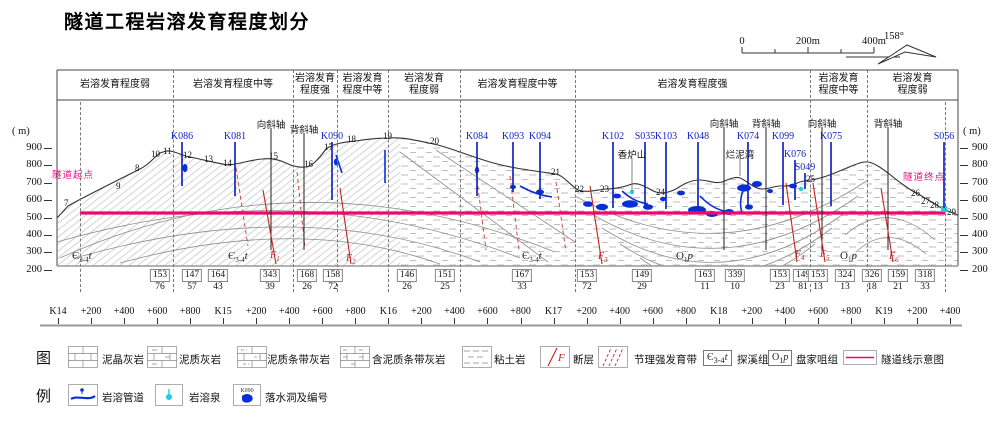 This screenshot has height=421, width=1000. I want to click on bearing-label: 158°, so click(894, 36).